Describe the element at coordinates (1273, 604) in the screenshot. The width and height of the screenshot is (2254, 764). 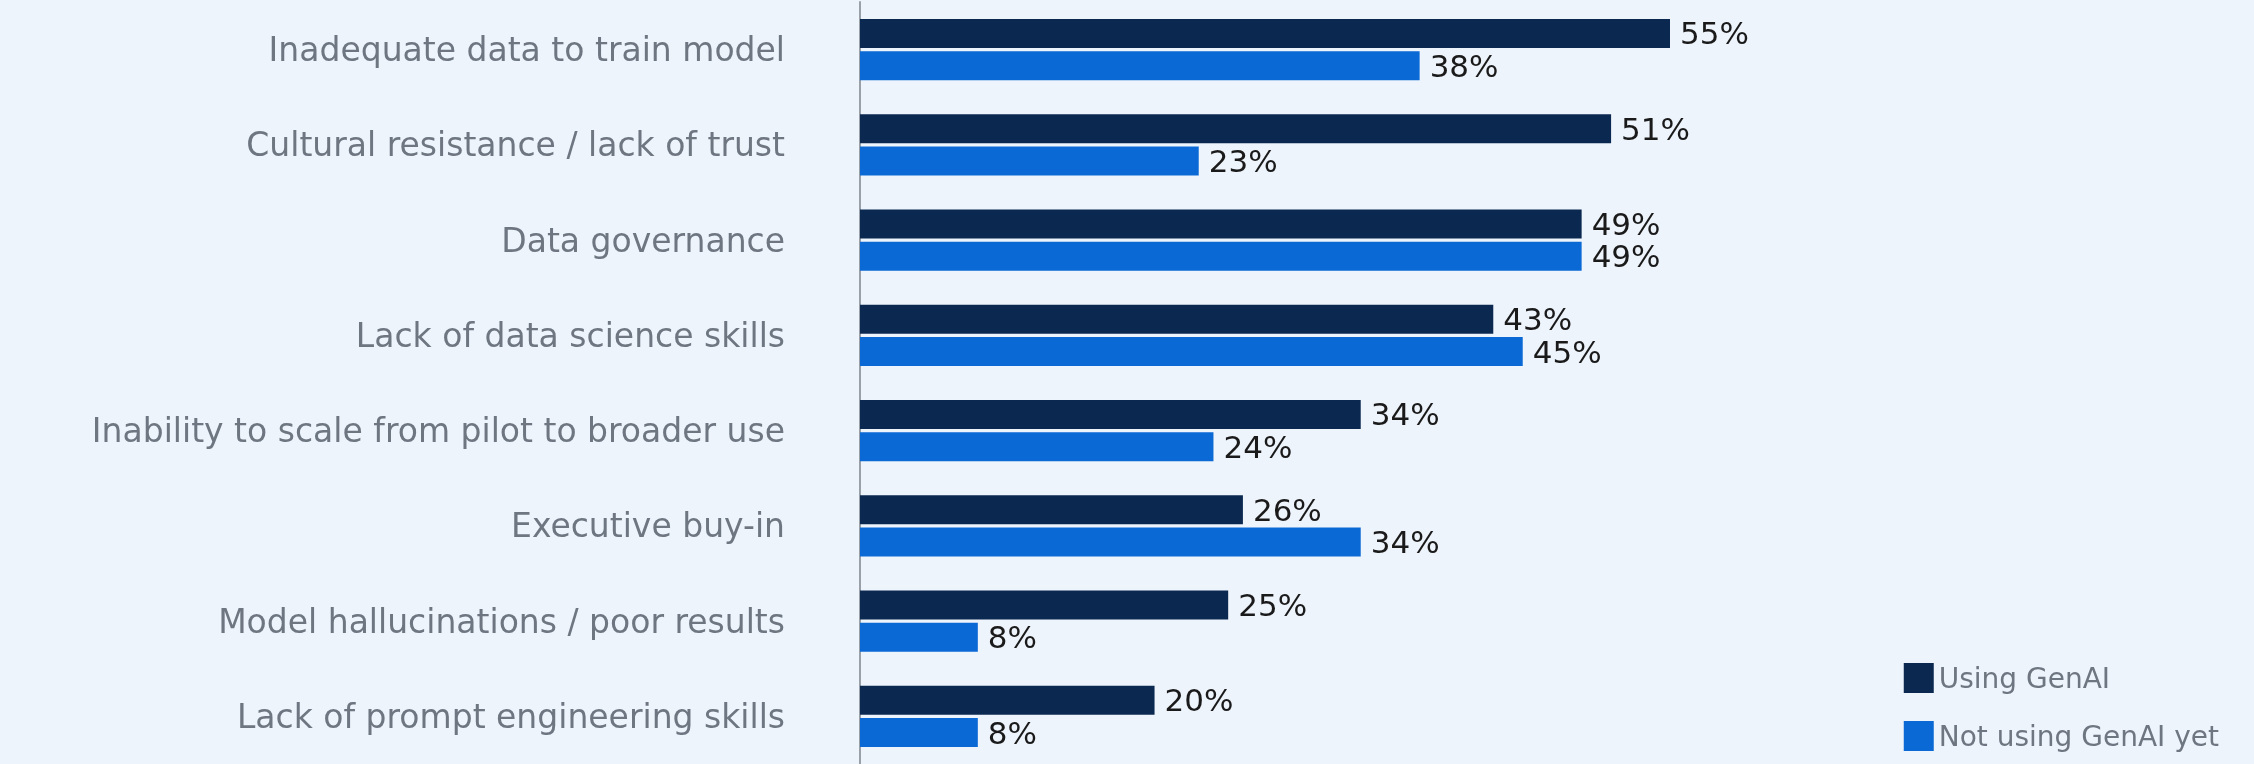
I see `data-label: 25%` at that location.